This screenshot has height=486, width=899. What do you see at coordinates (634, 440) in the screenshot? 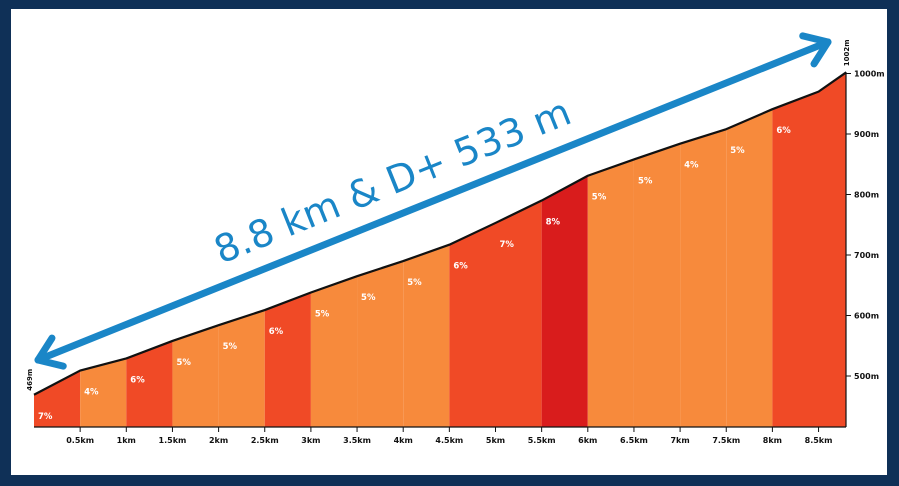
I see `x-tick-label-12: 6.5km` at bounding box center [634, 440].